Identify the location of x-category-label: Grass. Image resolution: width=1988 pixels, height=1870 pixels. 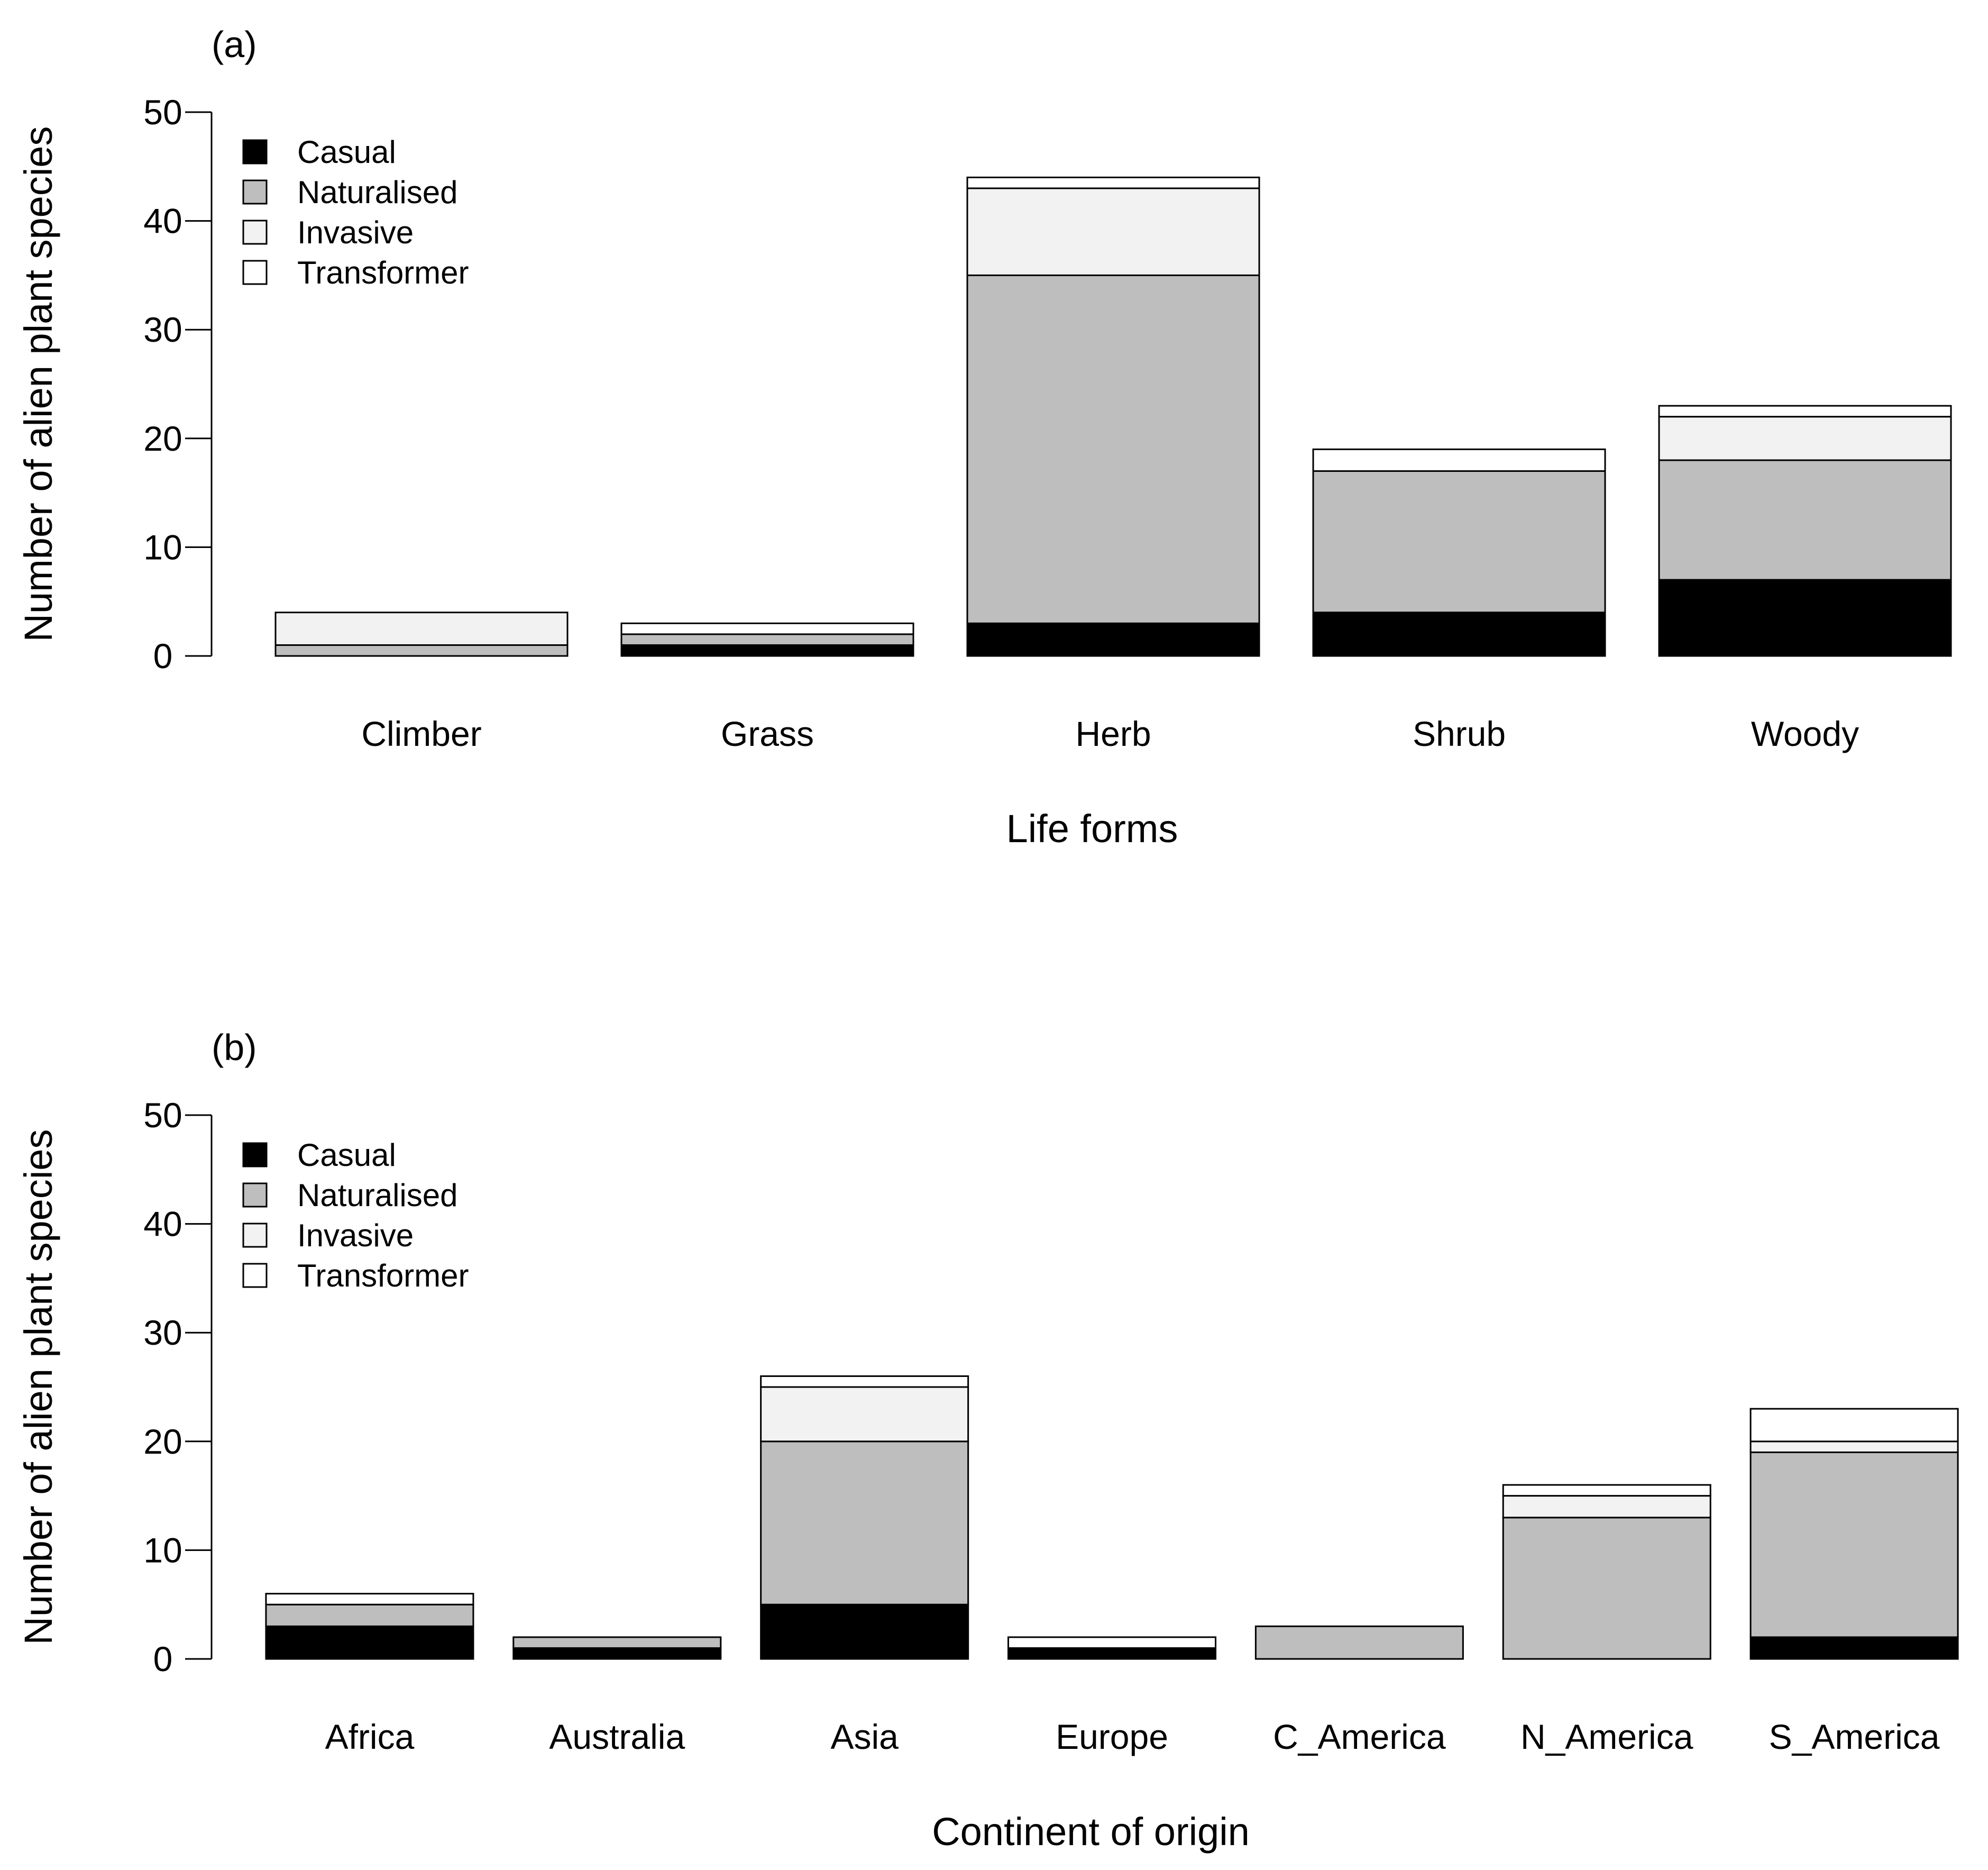
(767, 733).